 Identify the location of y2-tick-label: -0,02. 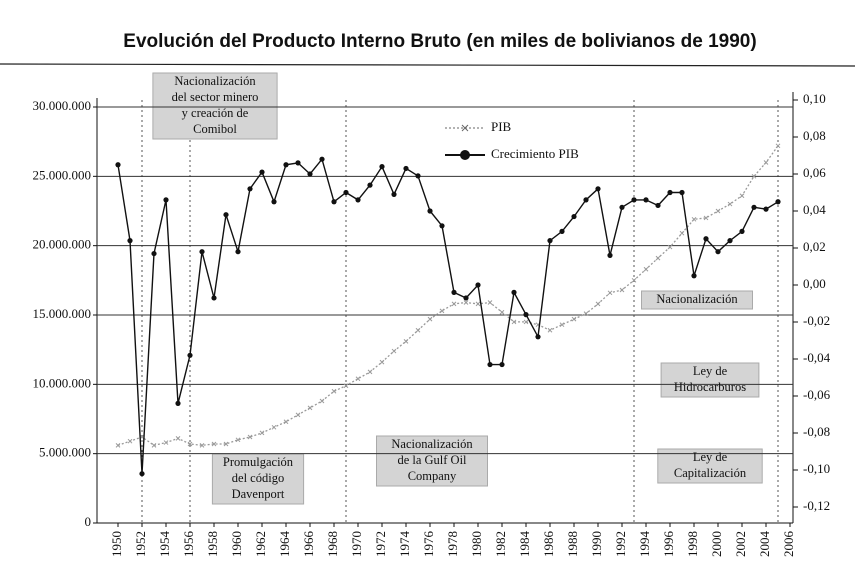
(816, 320).